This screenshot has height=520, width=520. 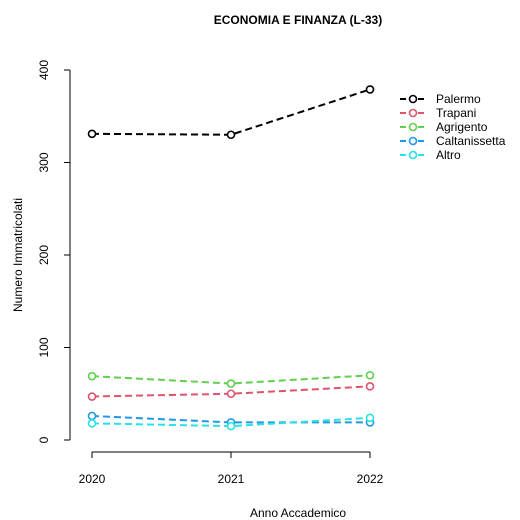 I want to click on legend-label-caltanissetta: Caltanissetta, so click(x=471, y=141).